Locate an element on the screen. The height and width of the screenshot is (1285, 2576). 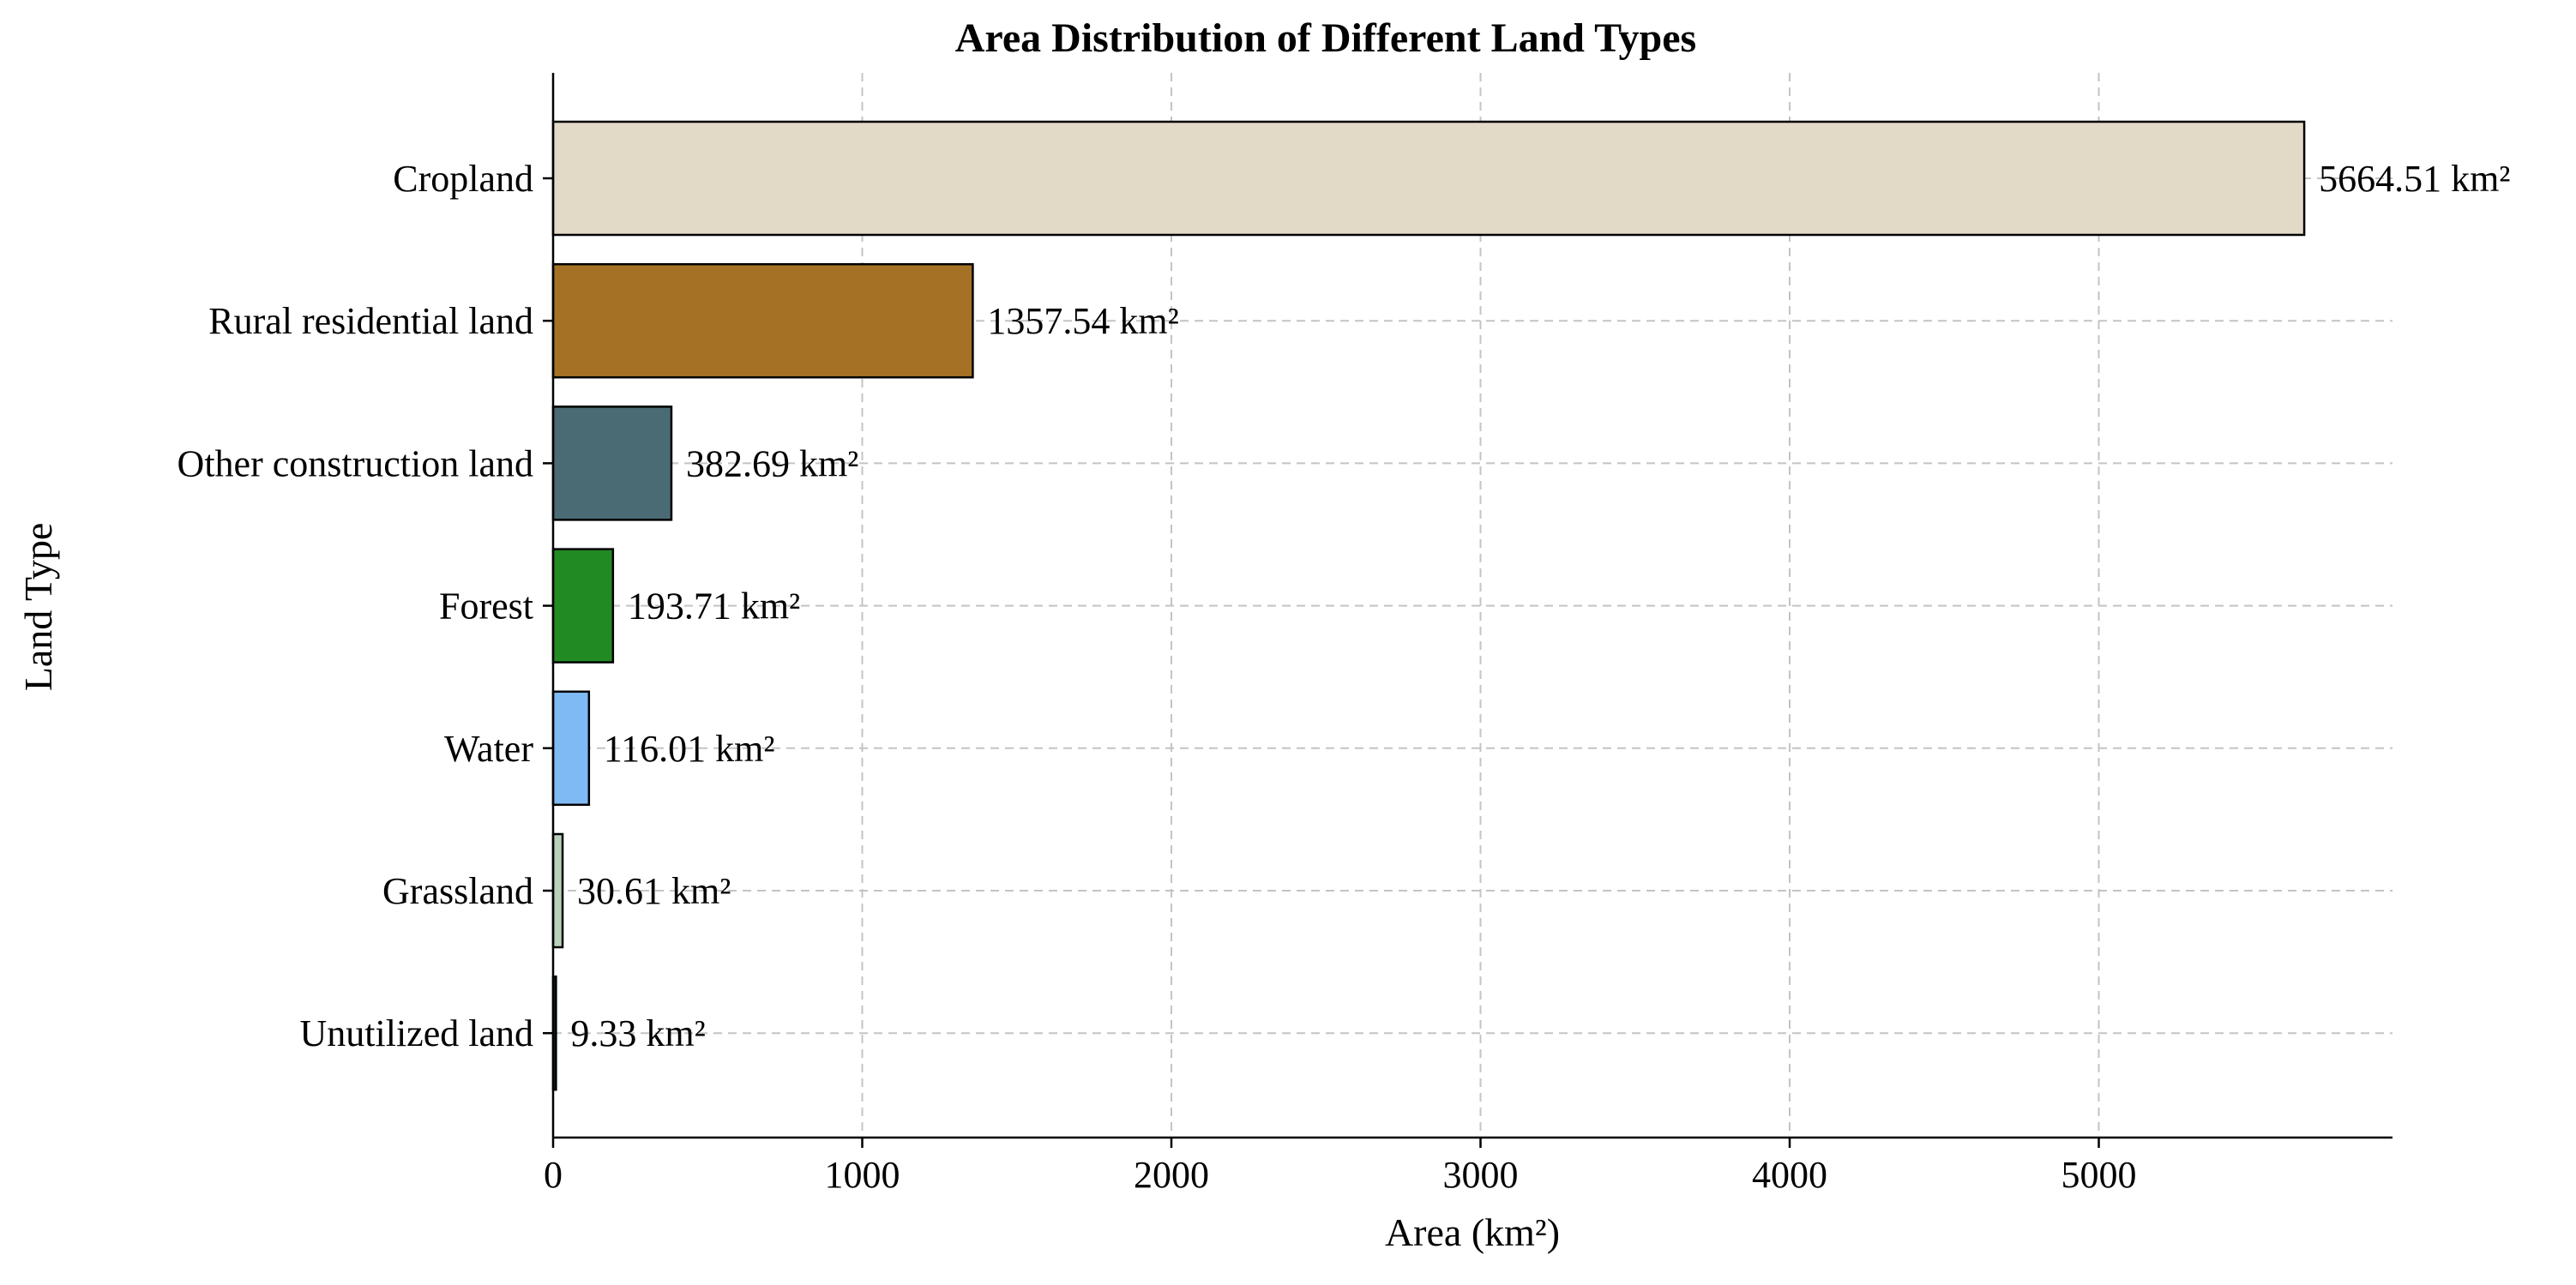
bar-value-label: 382.69 km² is located at coordinates (772, 463).